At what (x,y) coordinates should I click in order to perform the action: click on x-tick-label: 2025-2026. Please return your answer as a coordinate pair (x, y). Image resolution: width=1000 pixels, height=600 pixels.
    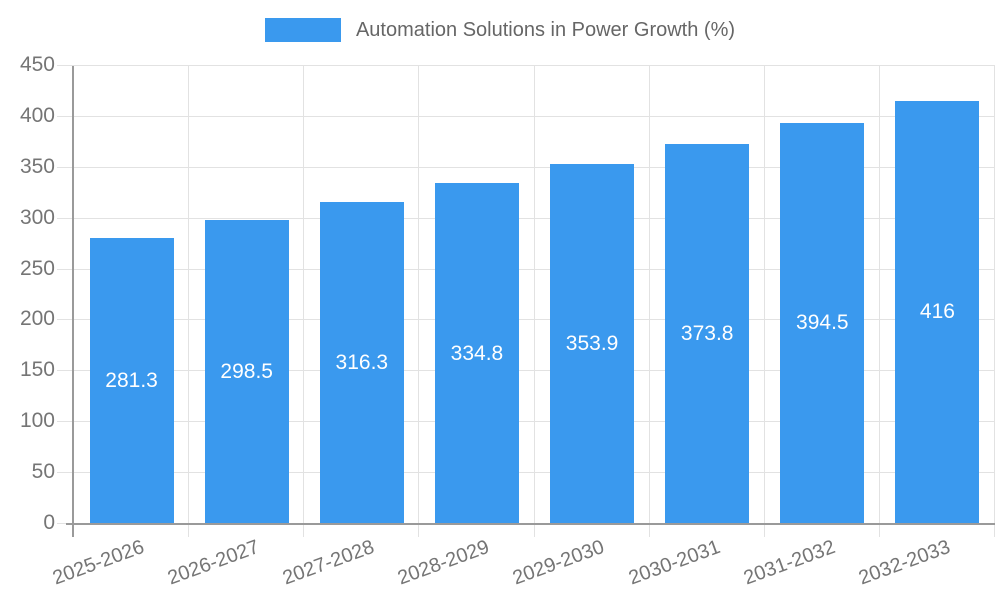
    Looking at the image, I should click on (98, 563).